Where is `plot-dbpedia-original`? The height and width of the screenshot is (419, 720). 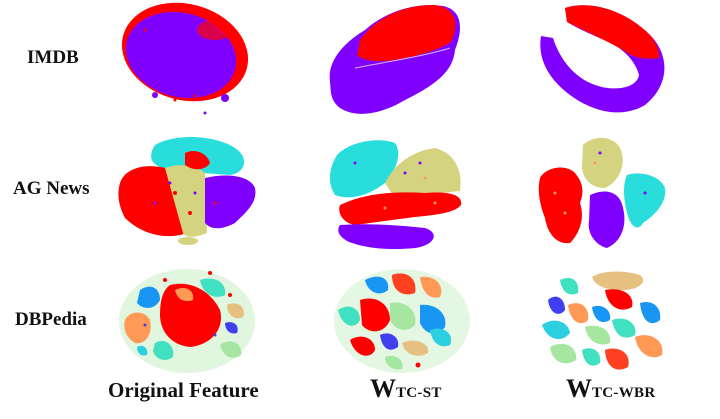 plot-dbpedia-original is located at coordinates (187, 321).